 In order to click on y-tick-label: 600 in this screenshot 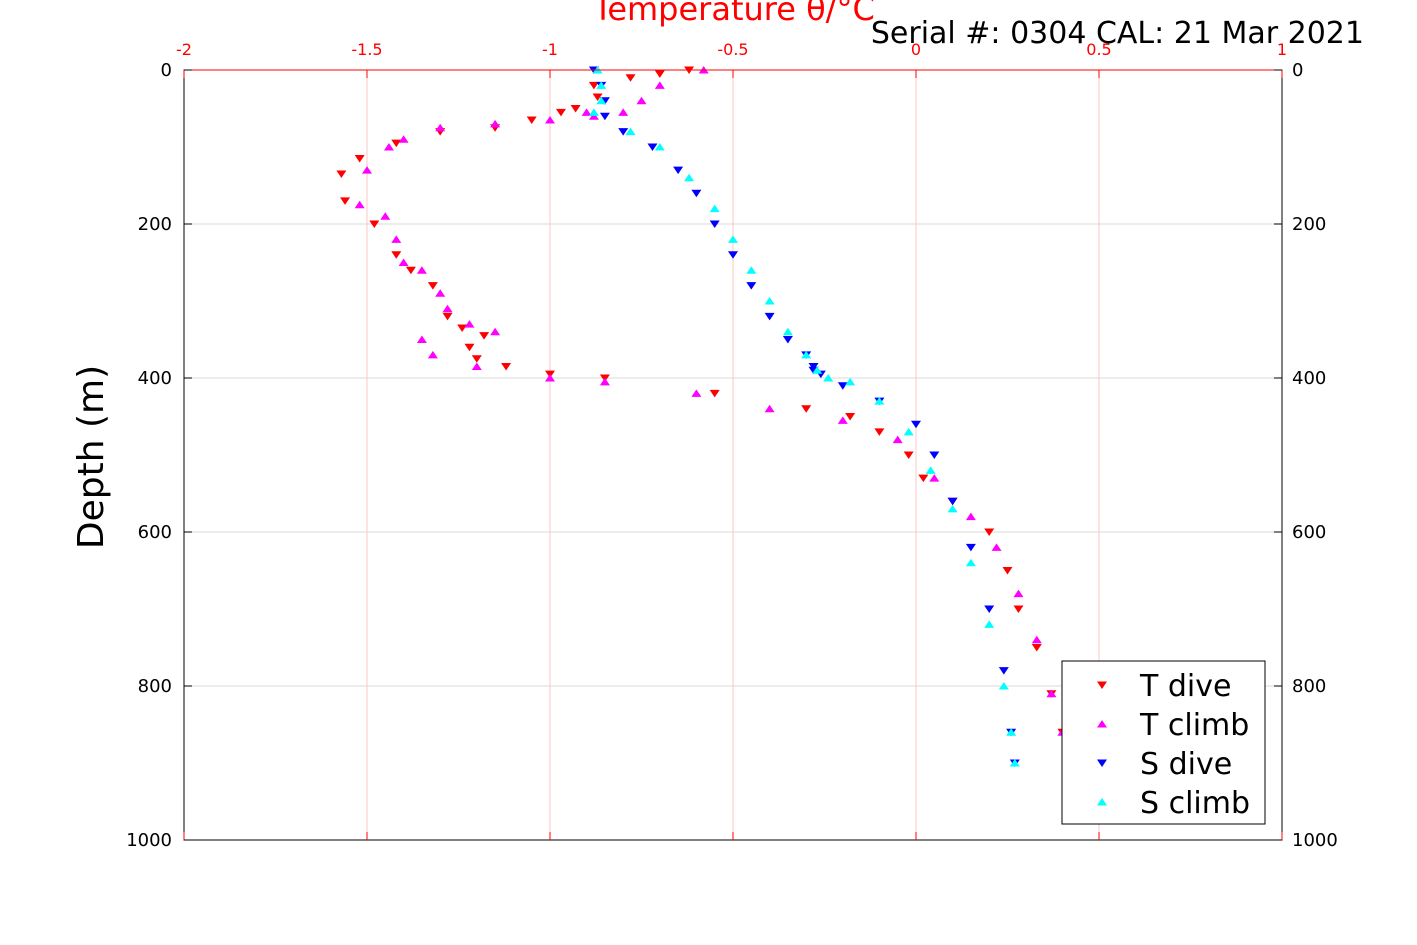, I will do `click(155, 532)`.